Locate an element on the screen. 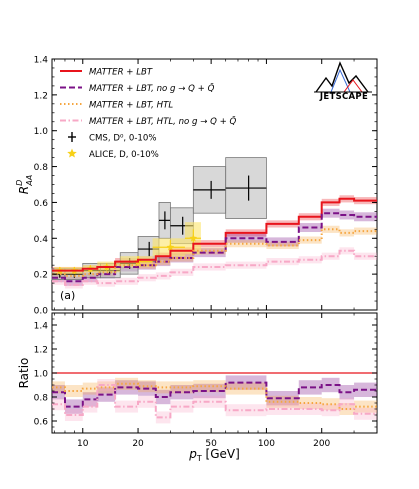  legend-label-5: ALICE, D, 0-10% is located at coordinates (124, 155).